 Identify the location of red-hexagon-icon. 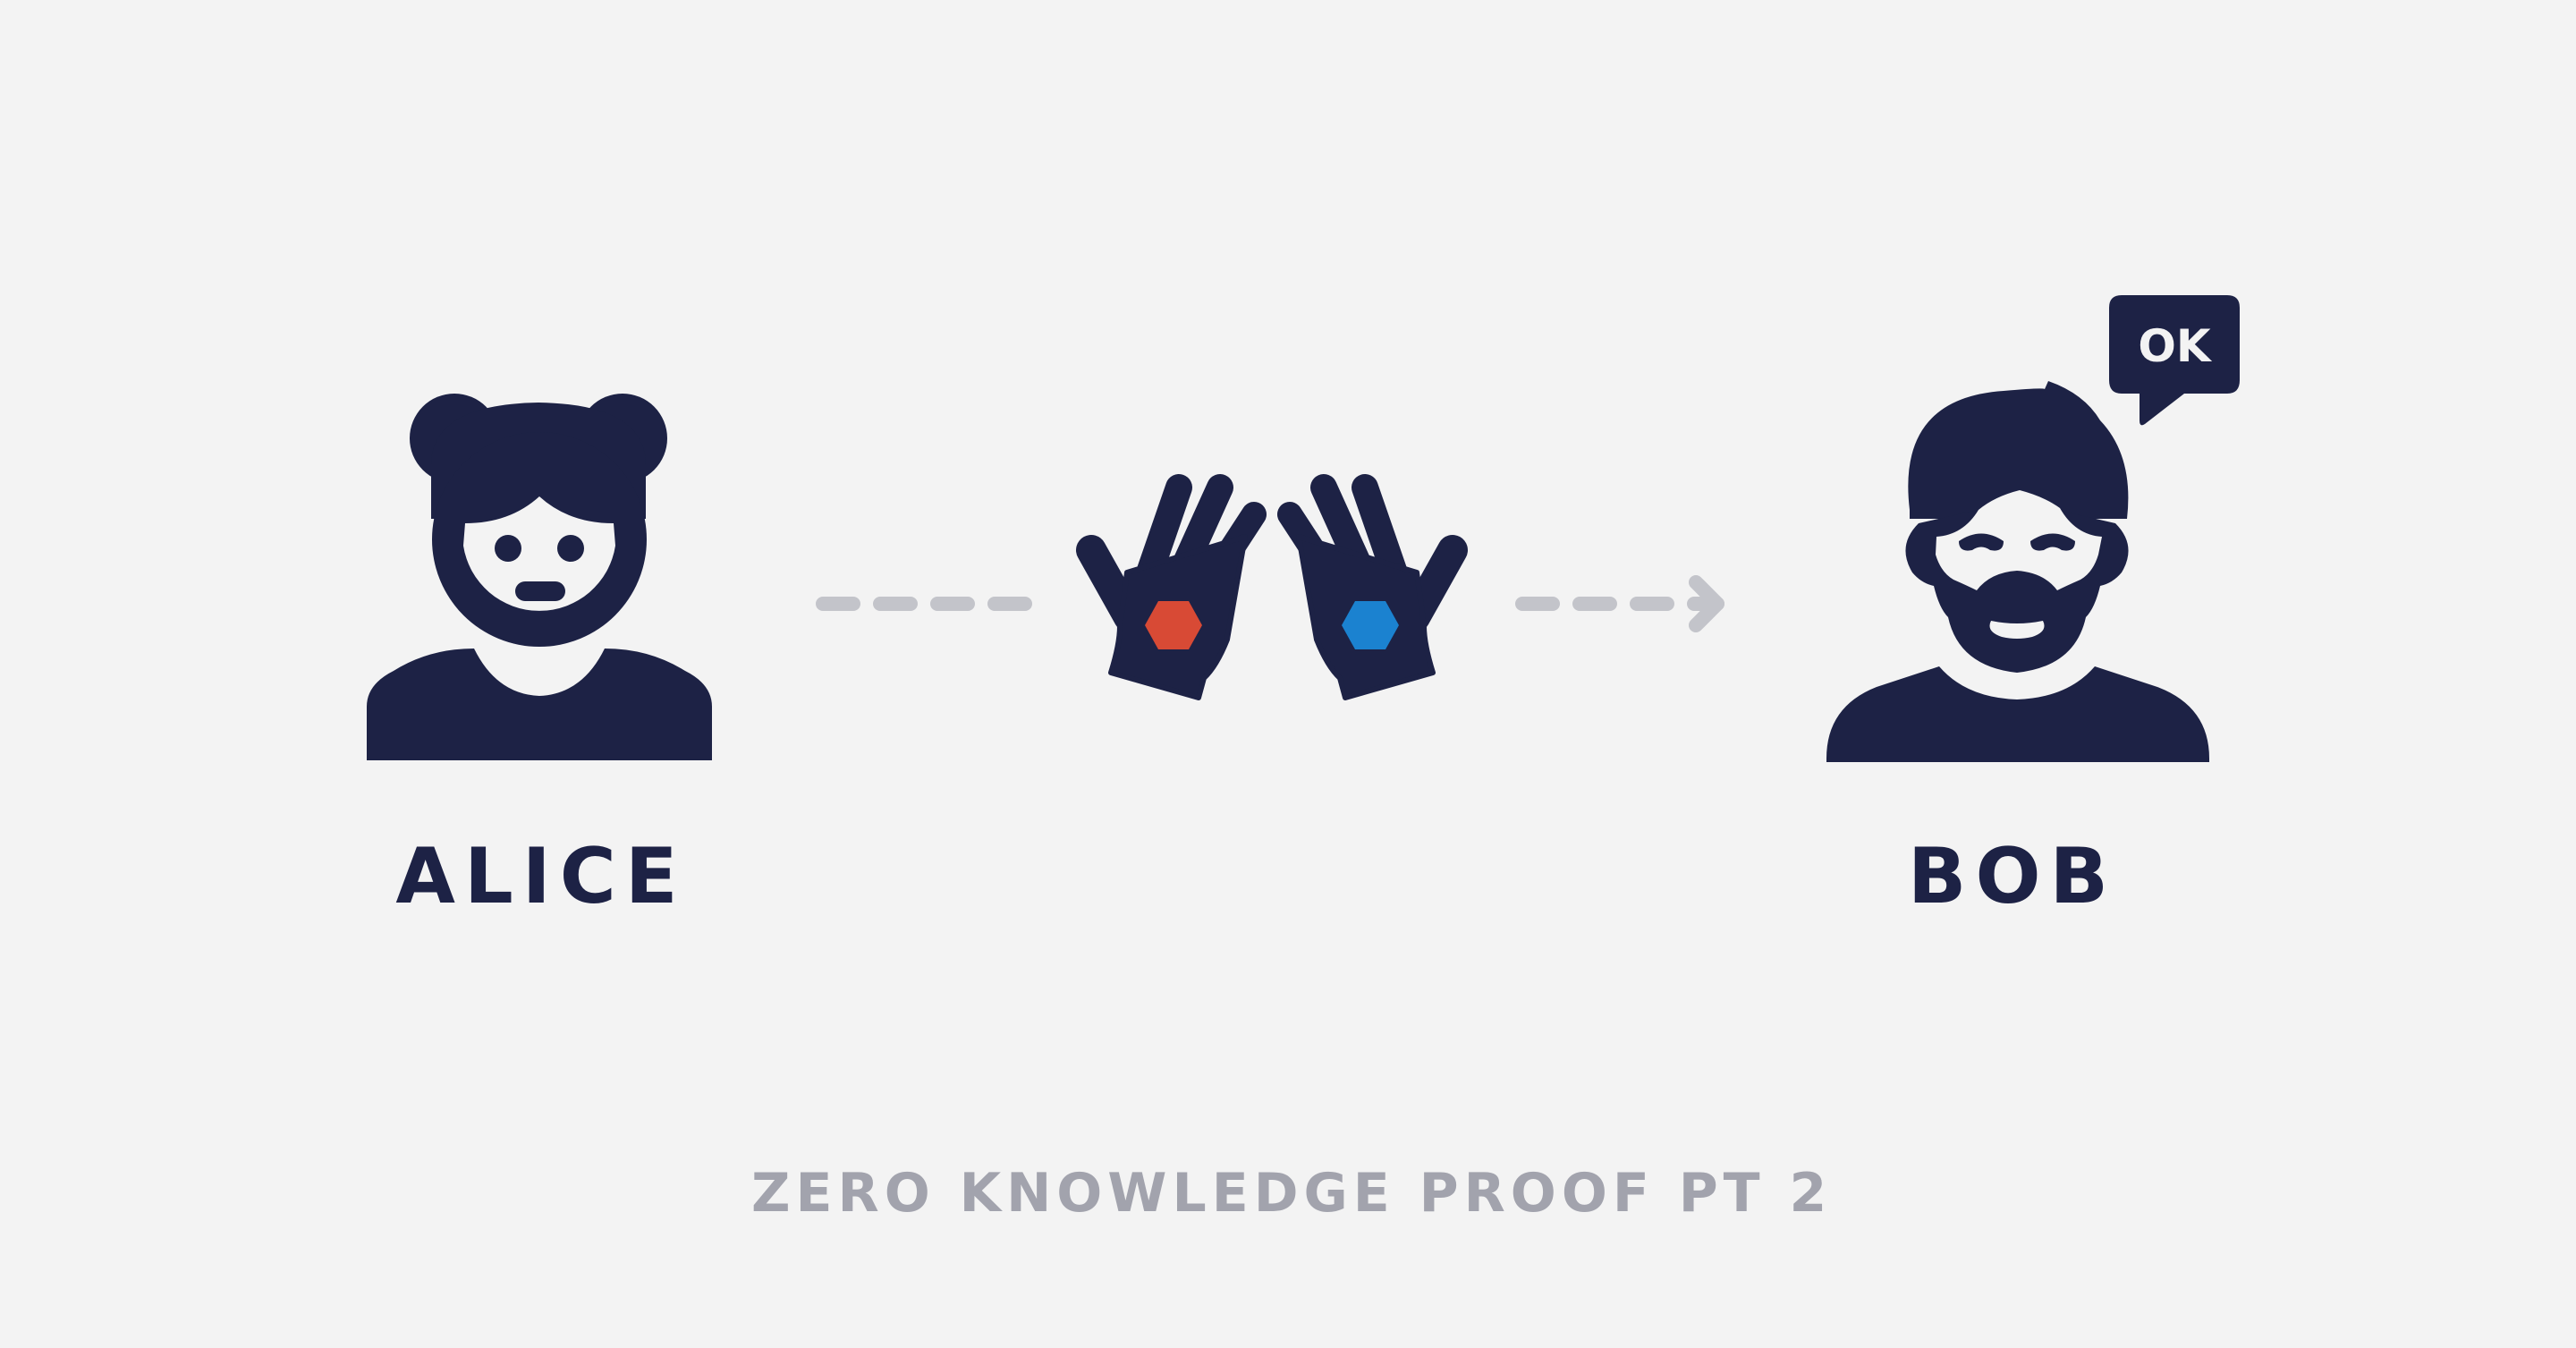
(1173, 625).